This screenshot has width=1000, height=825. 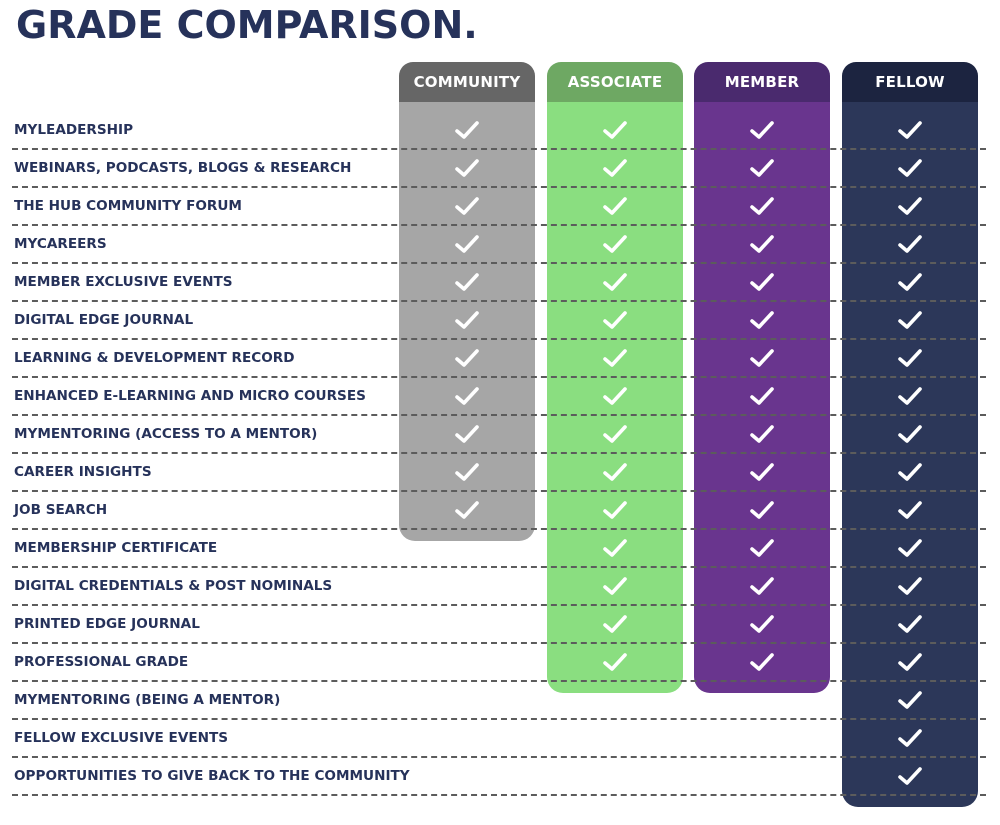 What do you see at coordinates (101, 662) in the screenshot?
I see `row-label: PROFESSIONAL GRADE` at bounding box center [101, 662].